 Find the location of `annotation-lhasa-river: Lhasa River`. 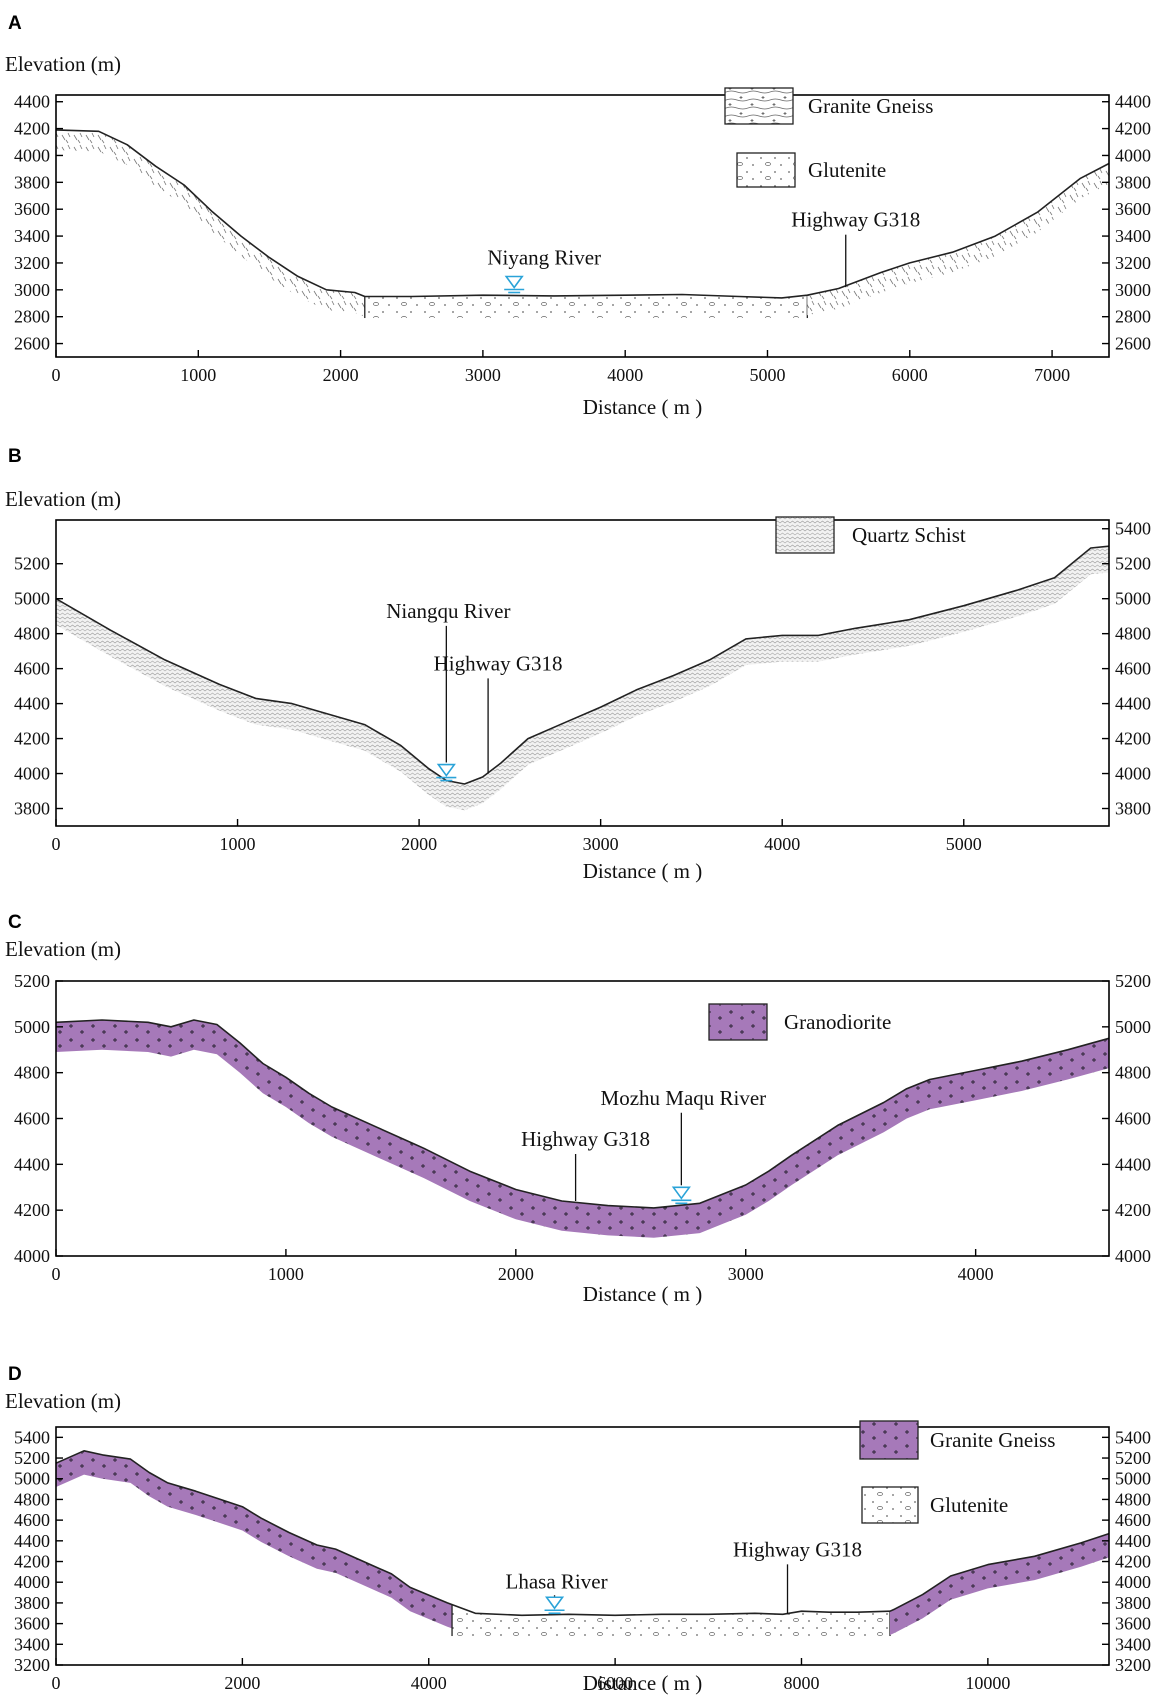

annotation-lhasa-river: Lhasa River is located at coordinates (557, 1592).